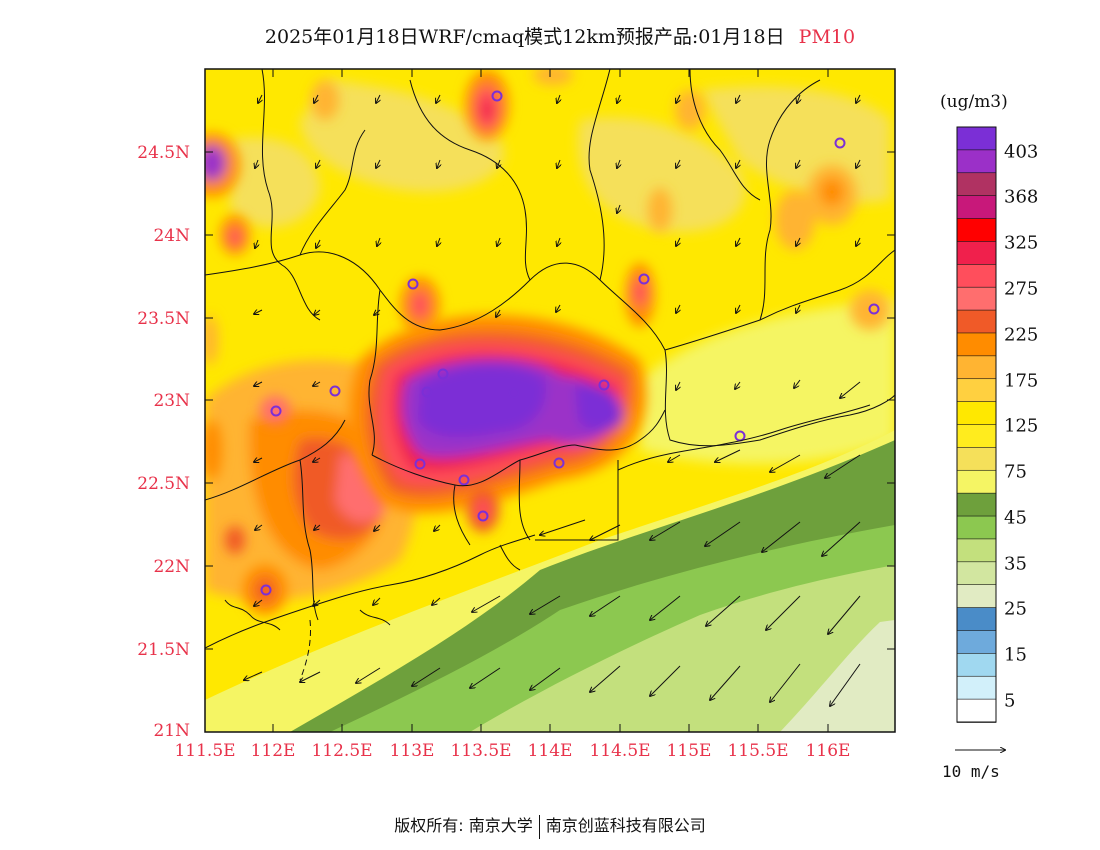  Describe the element at coordinates (1015, 609) in the screenshot. I see `colorbar-label: 25` at that location.